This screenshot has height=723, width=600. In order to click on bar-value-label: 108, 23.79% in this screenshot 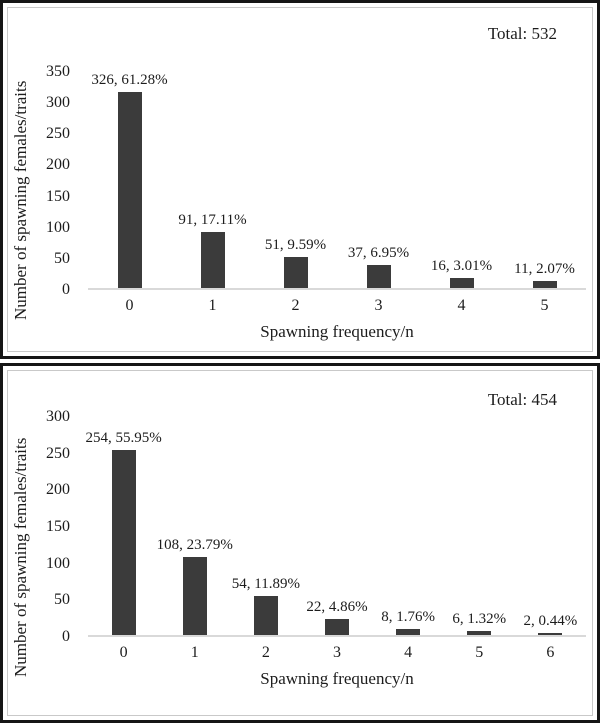, I will do `click(194, 544)`.